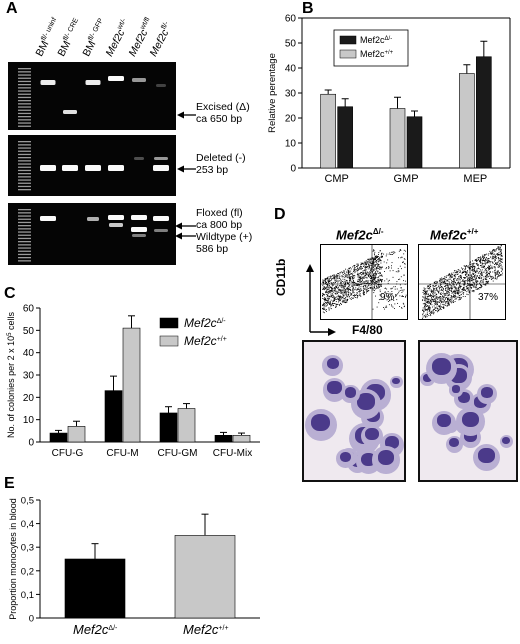  I want to click on lane-label-main: BM, so click(42, 48).